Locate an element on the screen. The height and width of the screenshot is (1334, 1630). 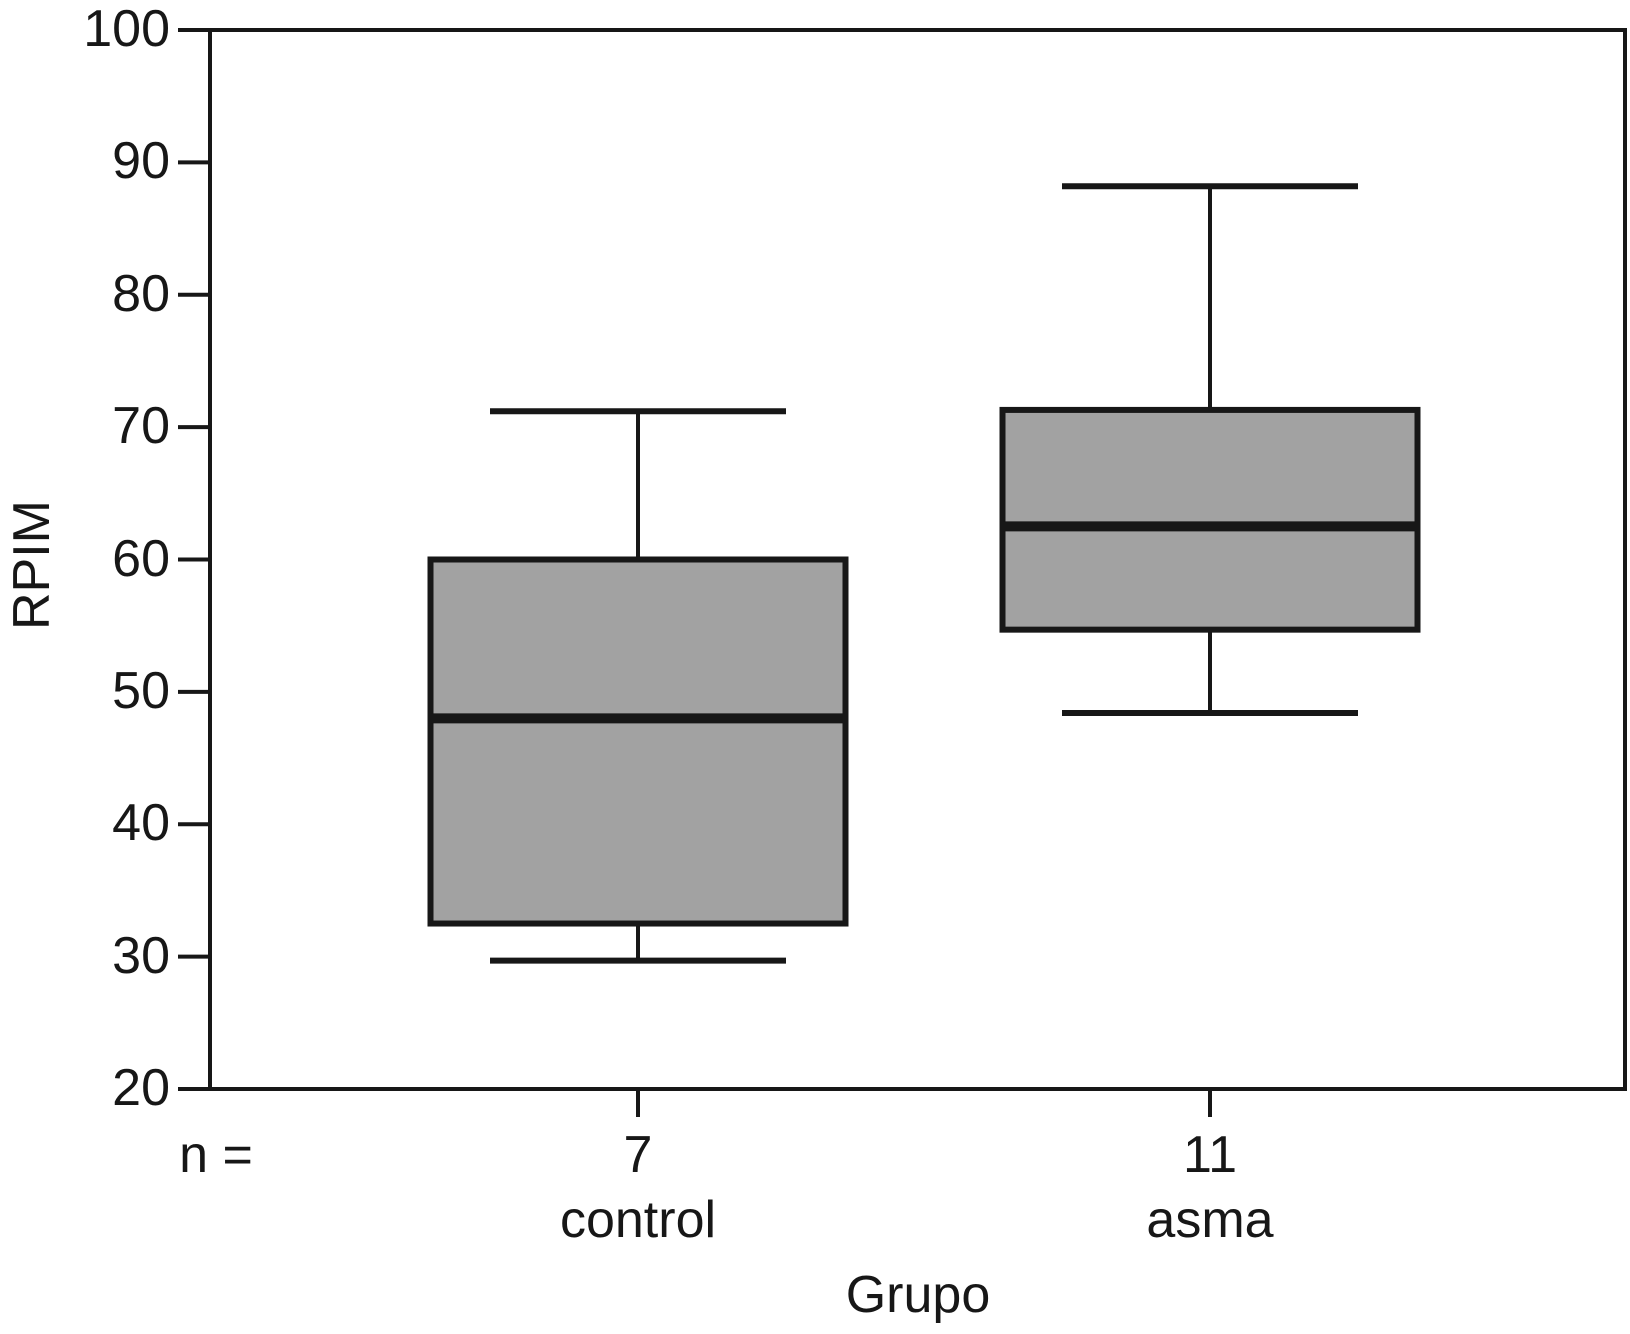
y-tick-label: 100 is located at coordinates (126, 29).